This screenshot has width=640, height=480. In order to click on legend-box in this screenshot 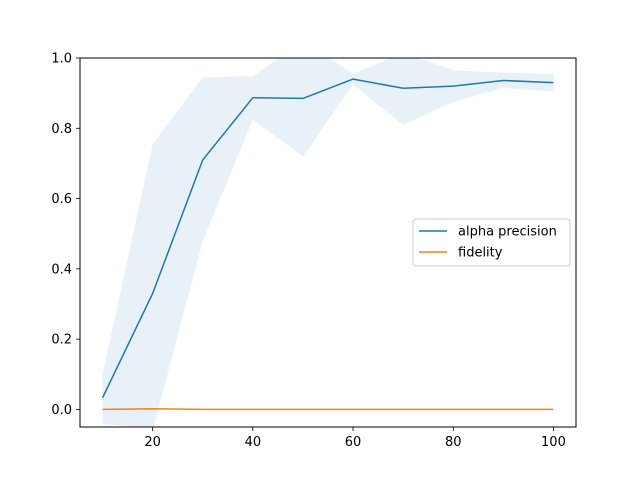, I will do `click(491, 242)`.